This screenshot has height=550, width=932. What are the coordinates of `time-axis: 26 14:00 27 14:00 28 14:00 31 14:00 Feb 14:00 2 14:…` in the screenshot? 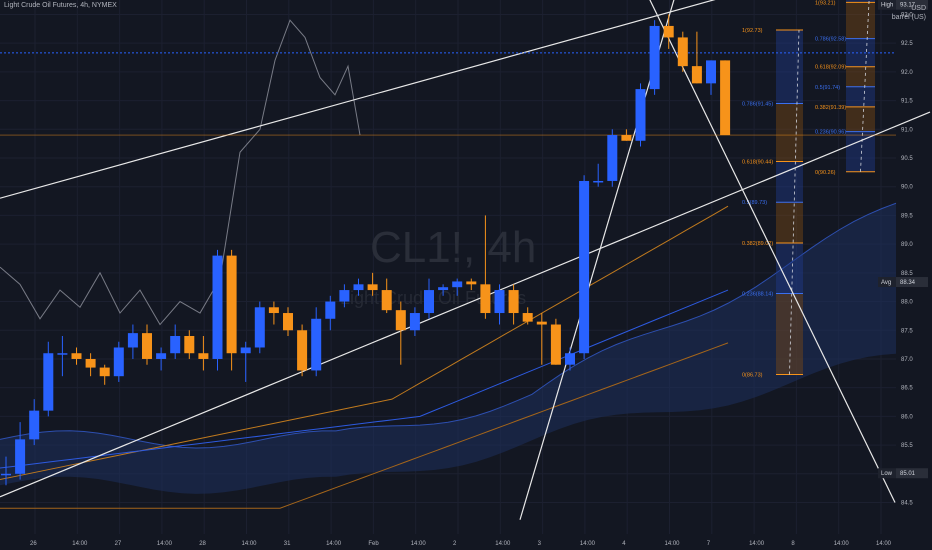 It's located at (461, 544).